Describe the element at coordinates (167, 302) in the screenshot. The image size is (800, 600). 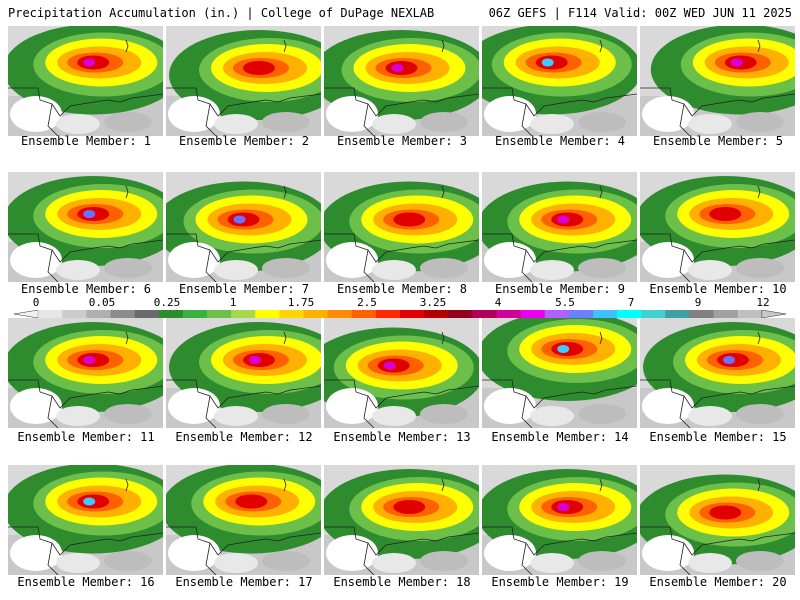
I see `colorbar-tick-label: 0.25` at that location.